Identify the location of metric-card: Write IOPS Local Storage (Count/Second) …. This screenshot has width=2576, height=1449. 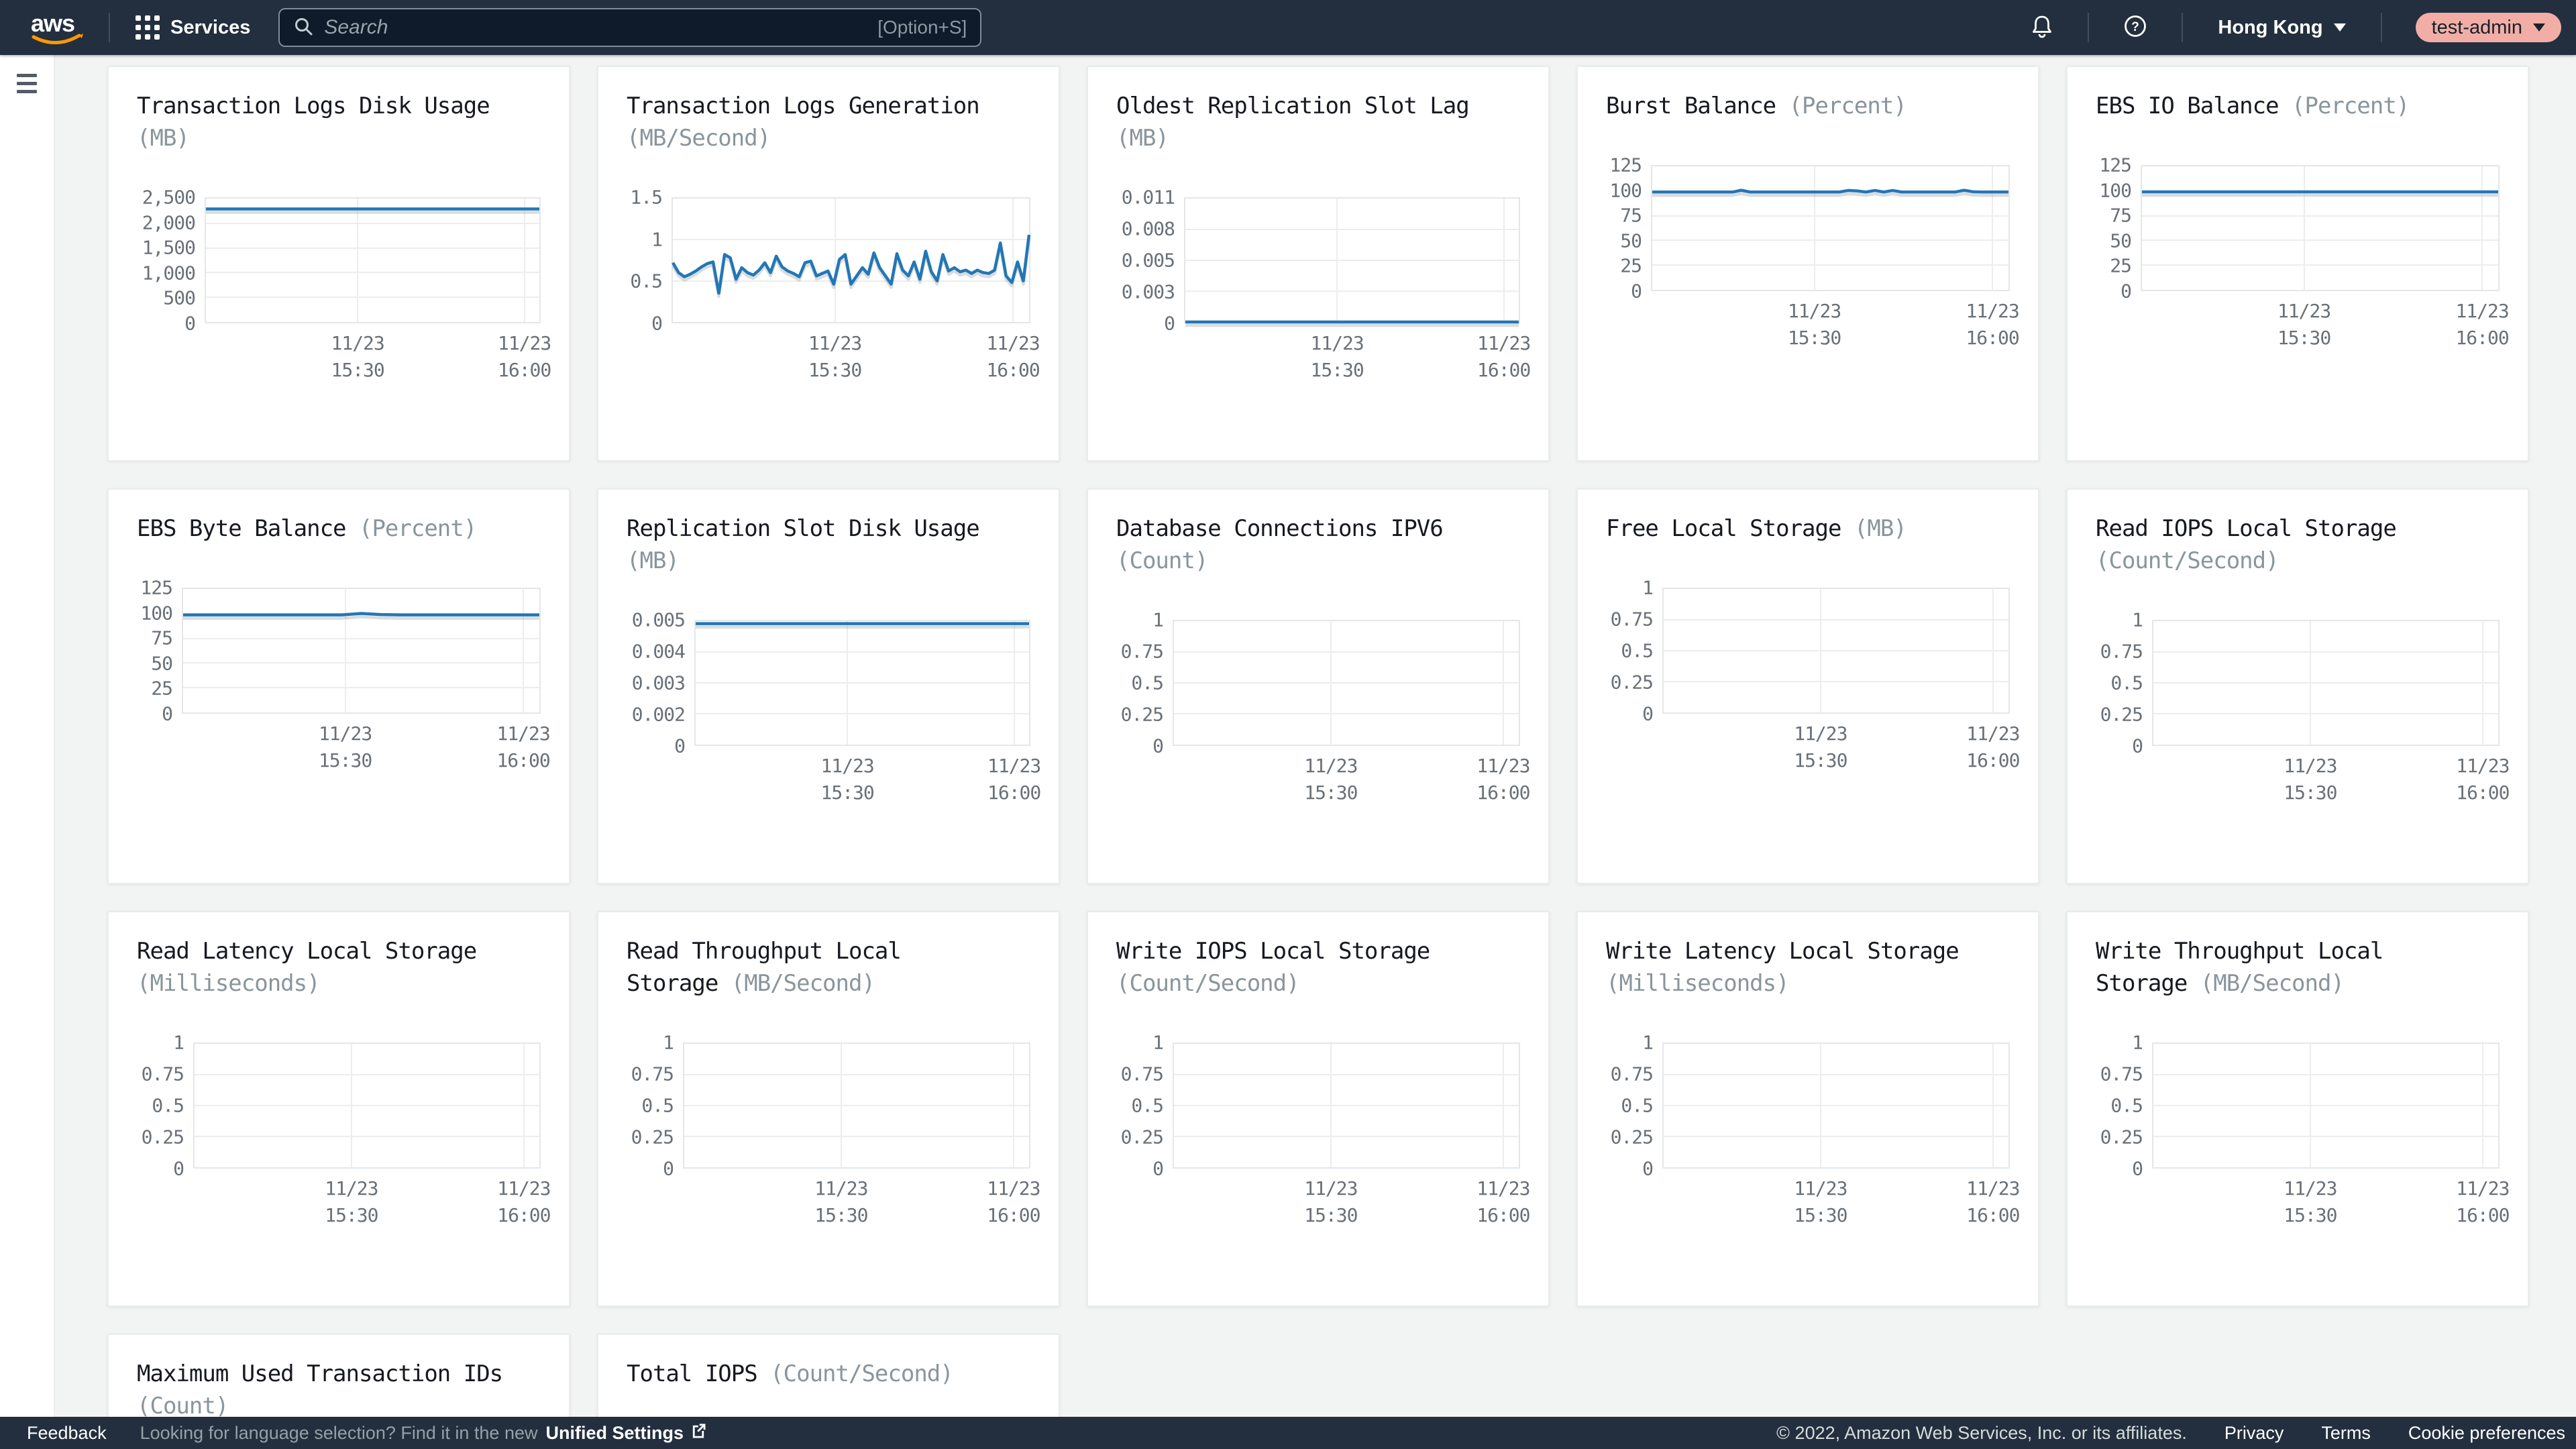
(1318, 1109).